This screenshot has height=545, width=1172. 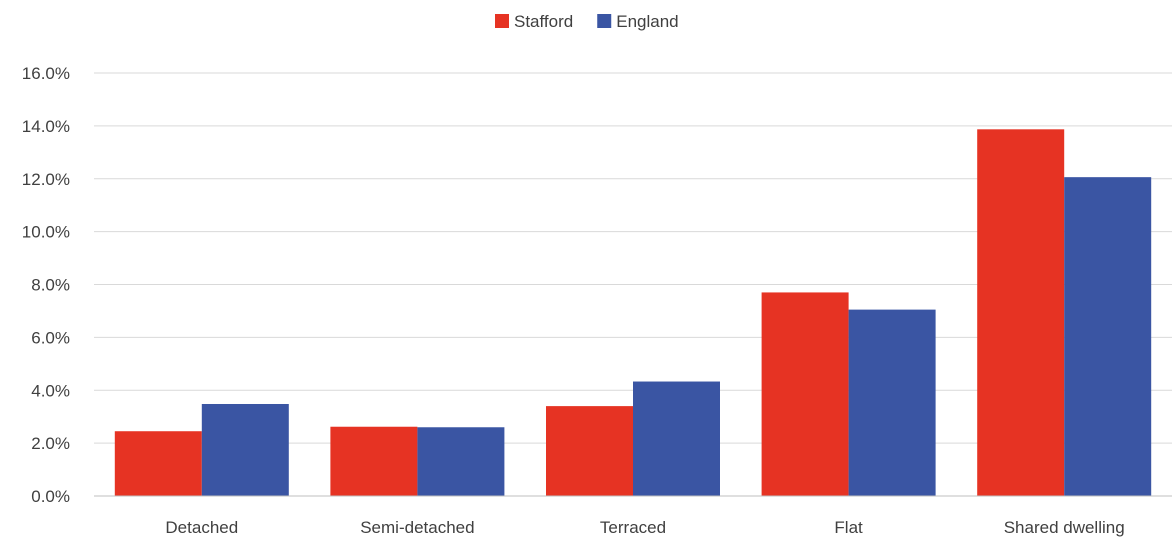 What do you see at coordinates (1021, 312) in the screenshot?
I see `bar-stafford-shared-dwelling` at bounding box center [1021, 312].